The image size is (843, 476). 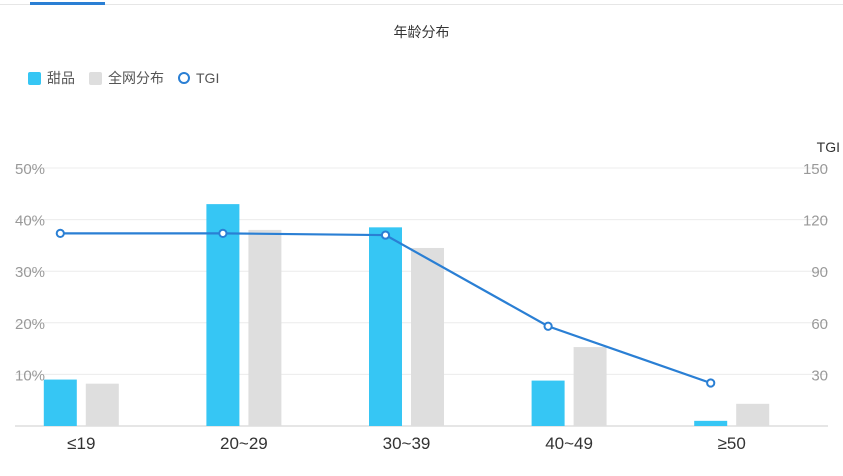 I want to click on y-right-tick-label: 60, so click(x=819, y=324).